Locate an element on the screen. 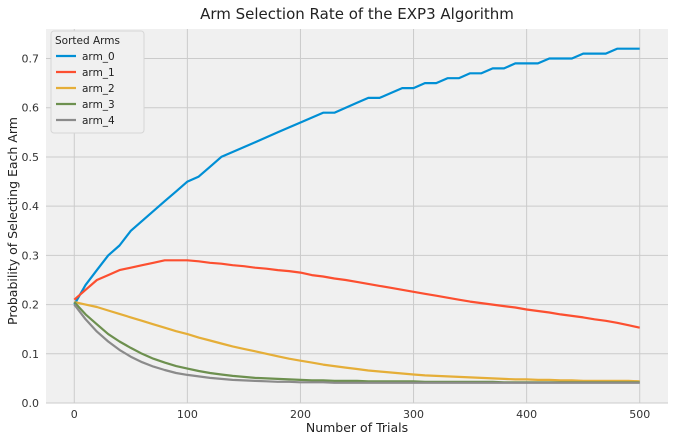 This screenshot has height=442, width=677. x-tick-label: 400 is located at coordinates (526, 414).